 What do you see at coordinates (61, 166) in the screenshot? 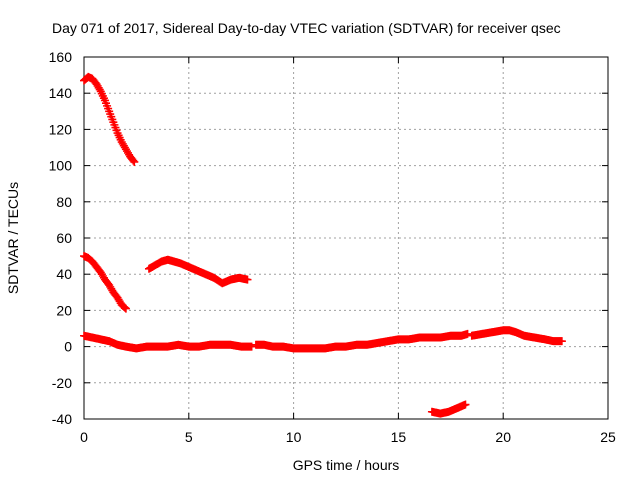
I see `y-tick-label: 100` at bounding box center [61, 166].